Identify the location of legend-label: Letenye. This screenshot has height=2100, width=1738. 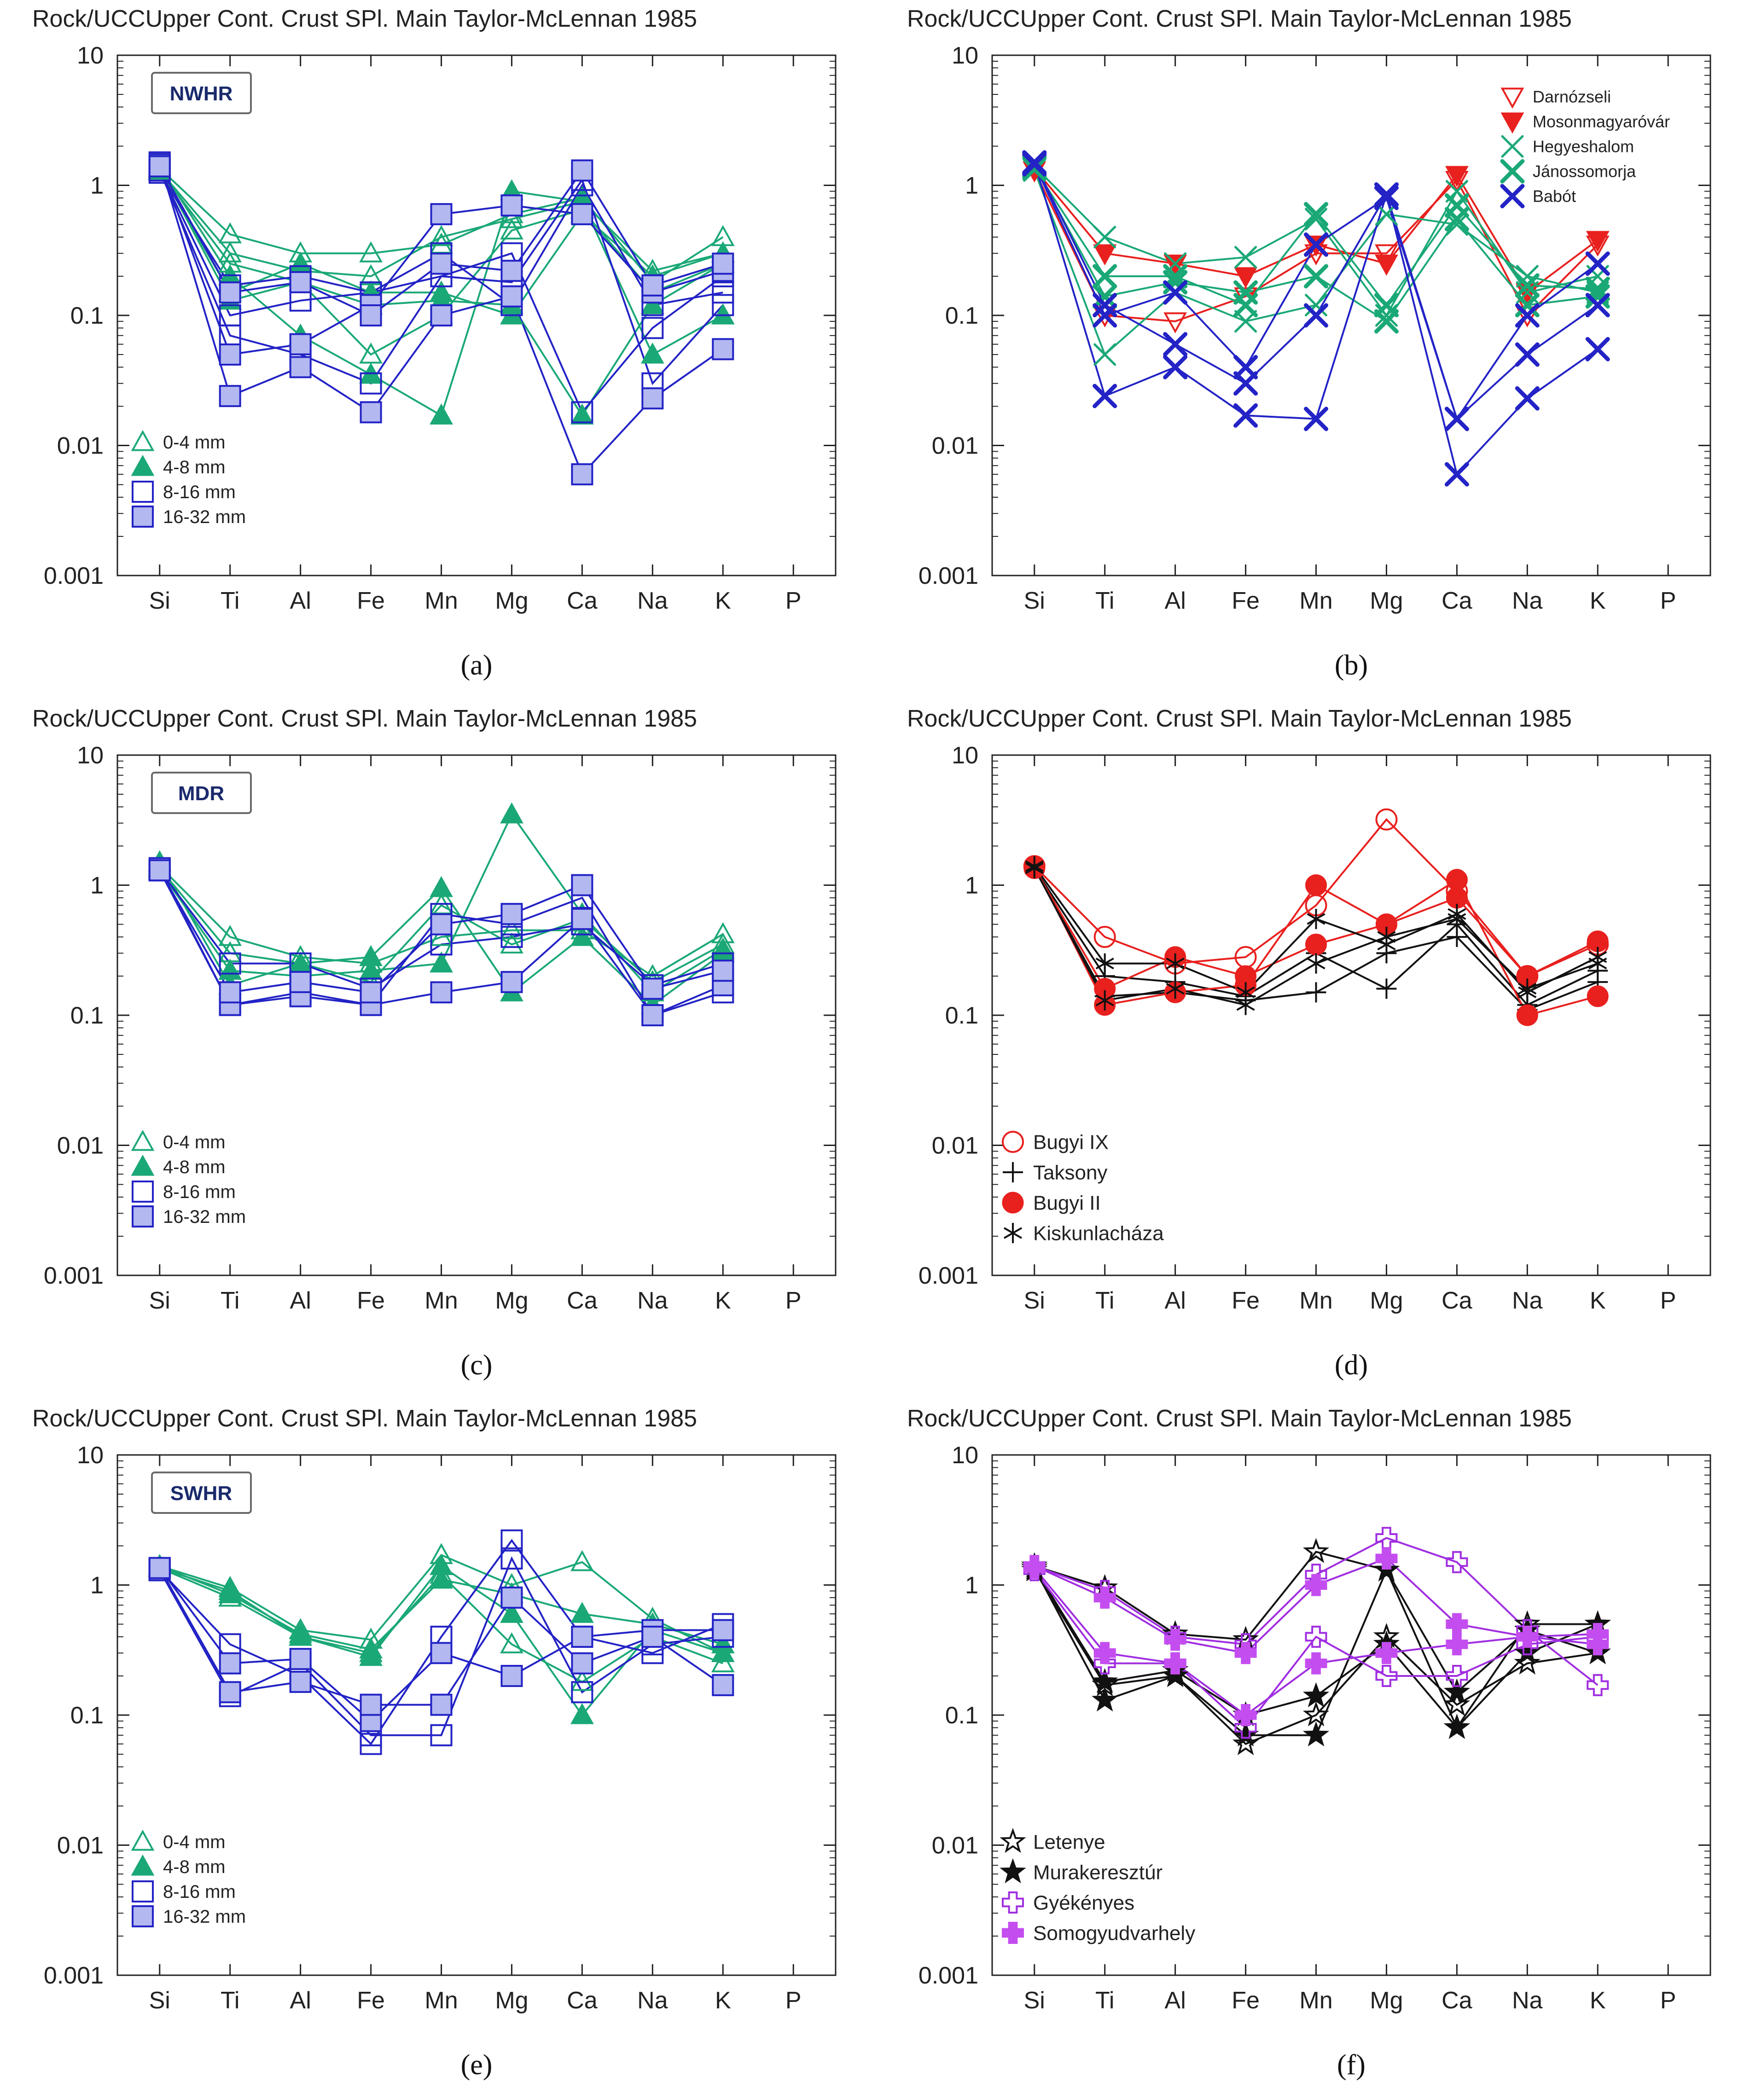
(1069, 1842).